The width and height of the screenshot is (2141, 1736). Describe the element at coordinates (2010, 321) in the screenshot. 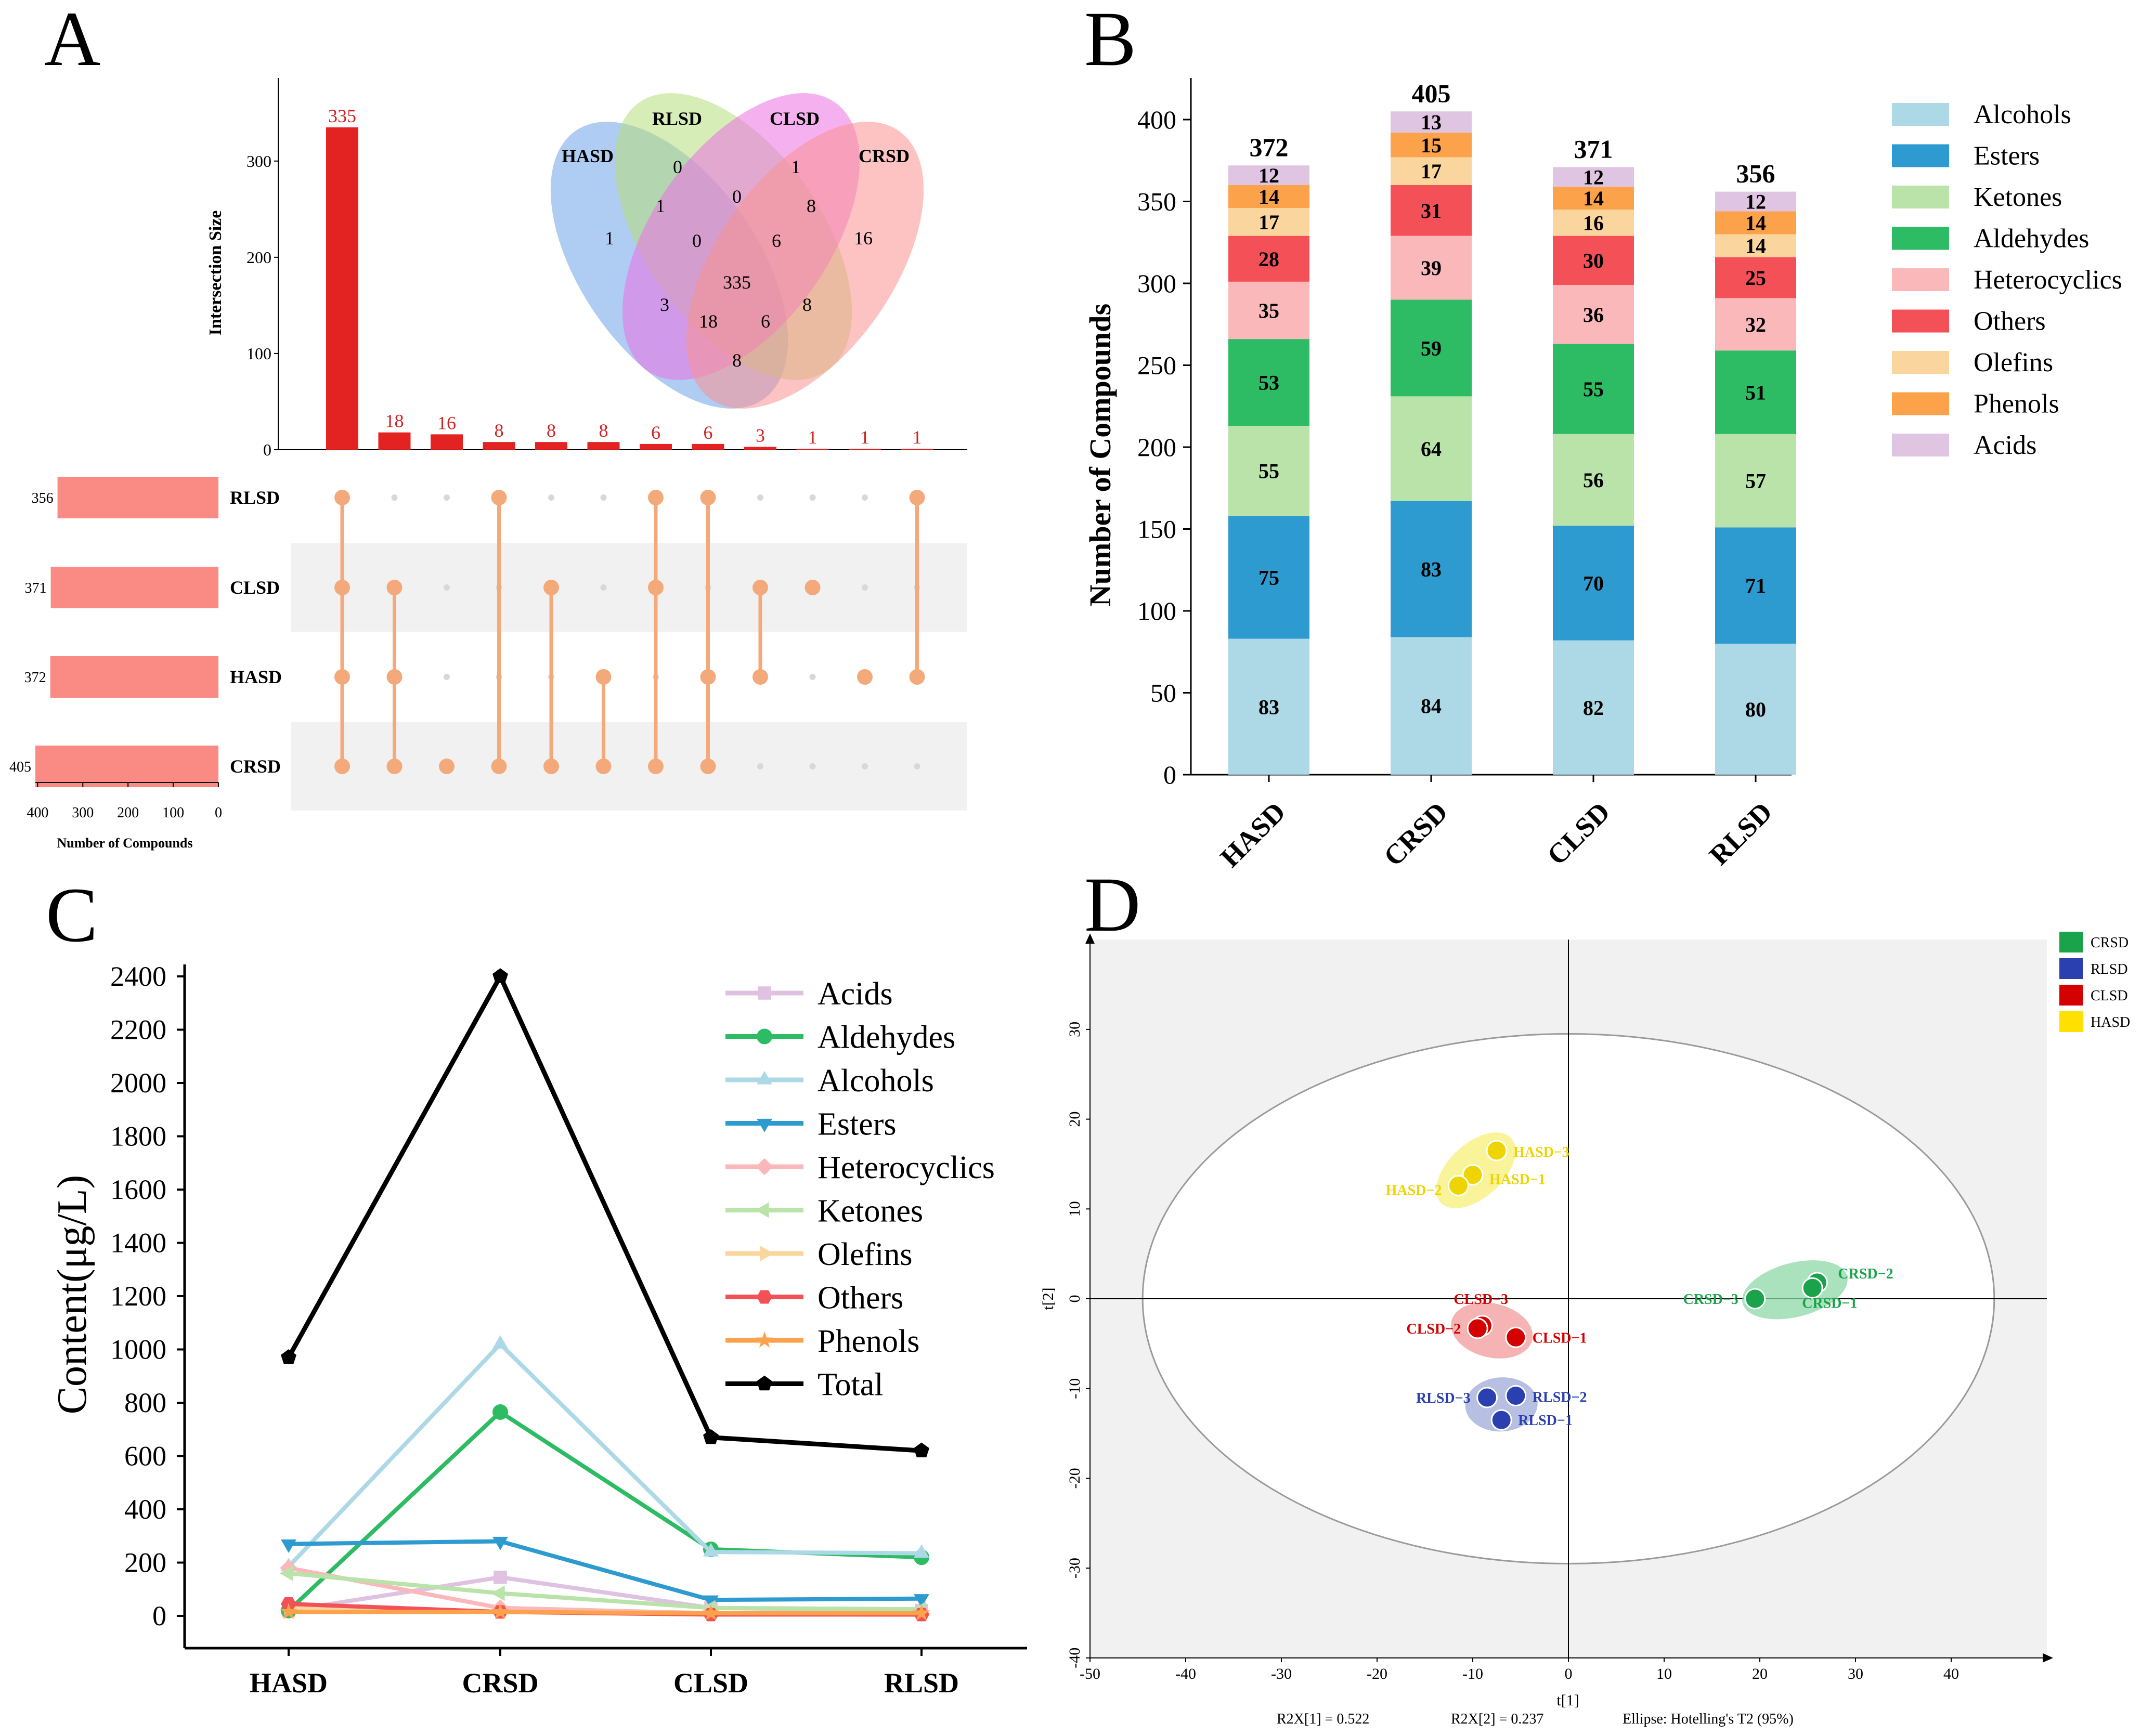

I see `b-legend-label: Others` at that location.